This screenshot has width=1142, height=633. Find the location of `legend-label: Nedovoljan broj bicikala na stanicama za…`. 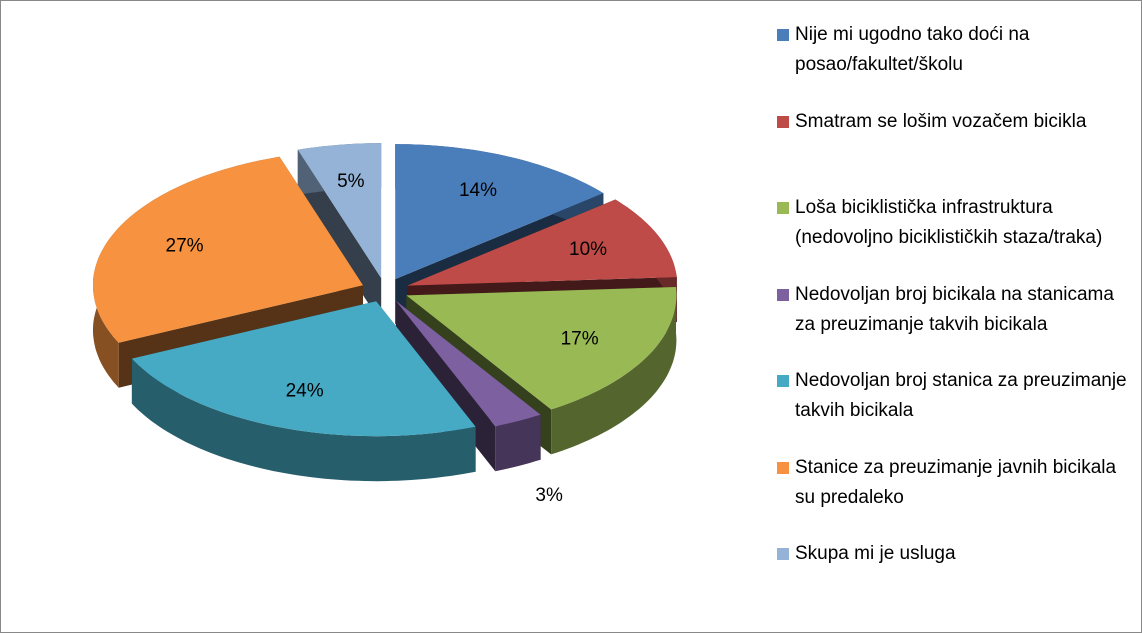

legend-label: Nedovoljan broj bicikala na stanicama za… is located at coordinates (954, 309).